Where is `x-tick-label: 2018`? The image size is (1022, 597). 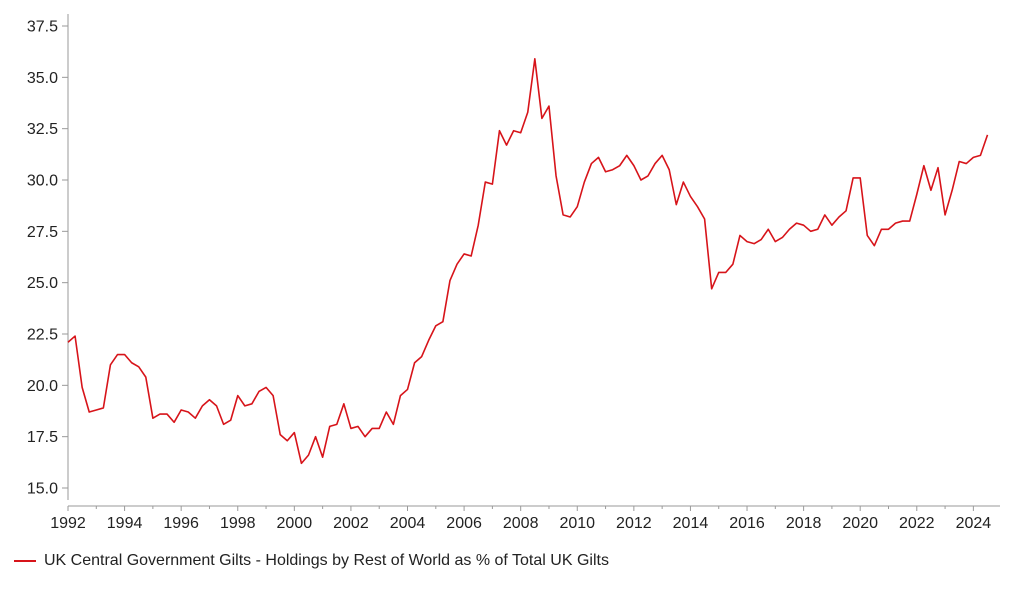
x-tick-label: 2018 is located at coordinates (804, 523).